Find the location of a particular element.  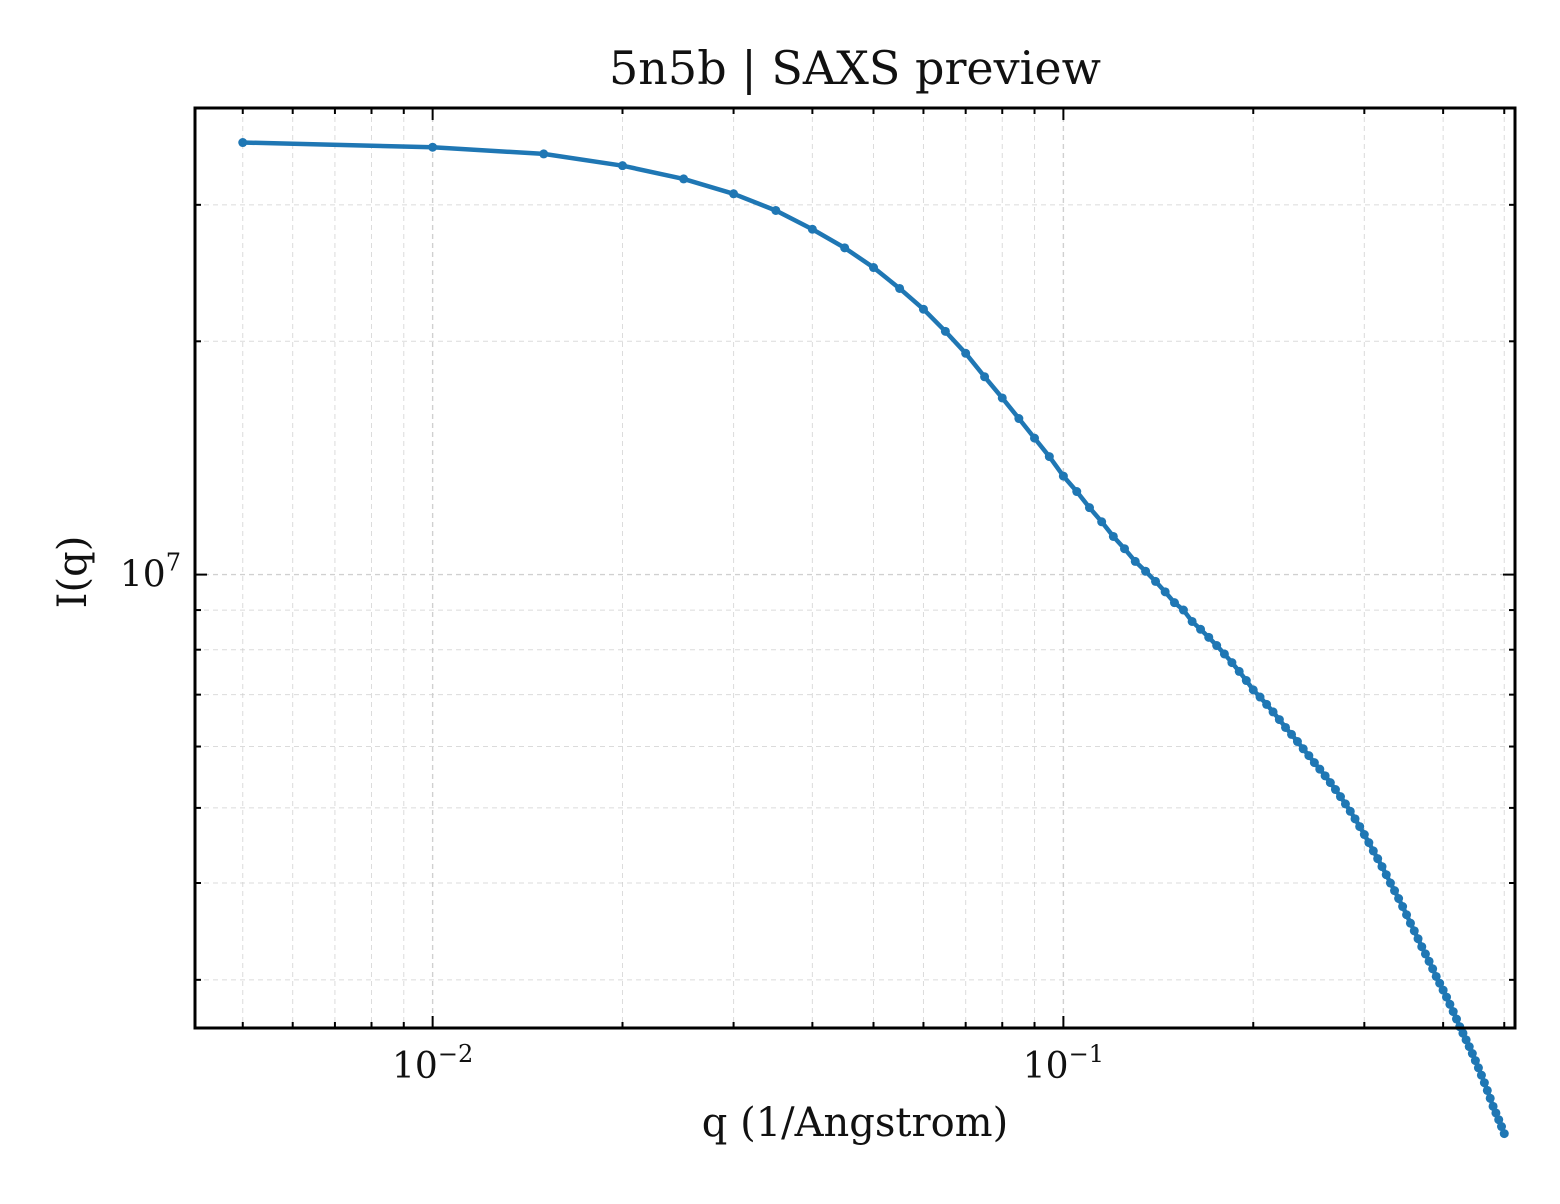

y-axis-label: I(q) is located at coordinates (73, 572).